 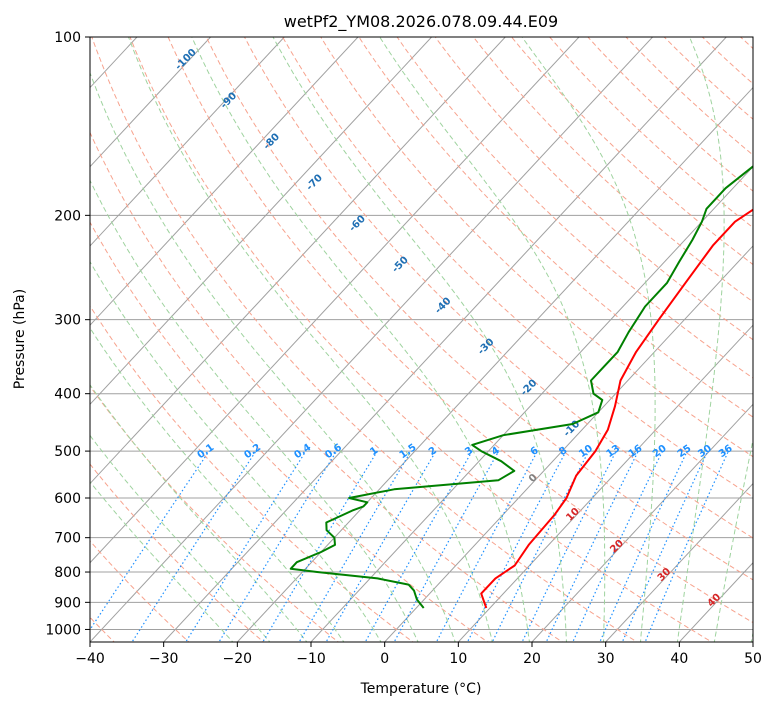 What do you see at coordinates (486, 347) in the screenshot?
I see `dry-adiabat-label: -30` at bounding box center [486, 347].